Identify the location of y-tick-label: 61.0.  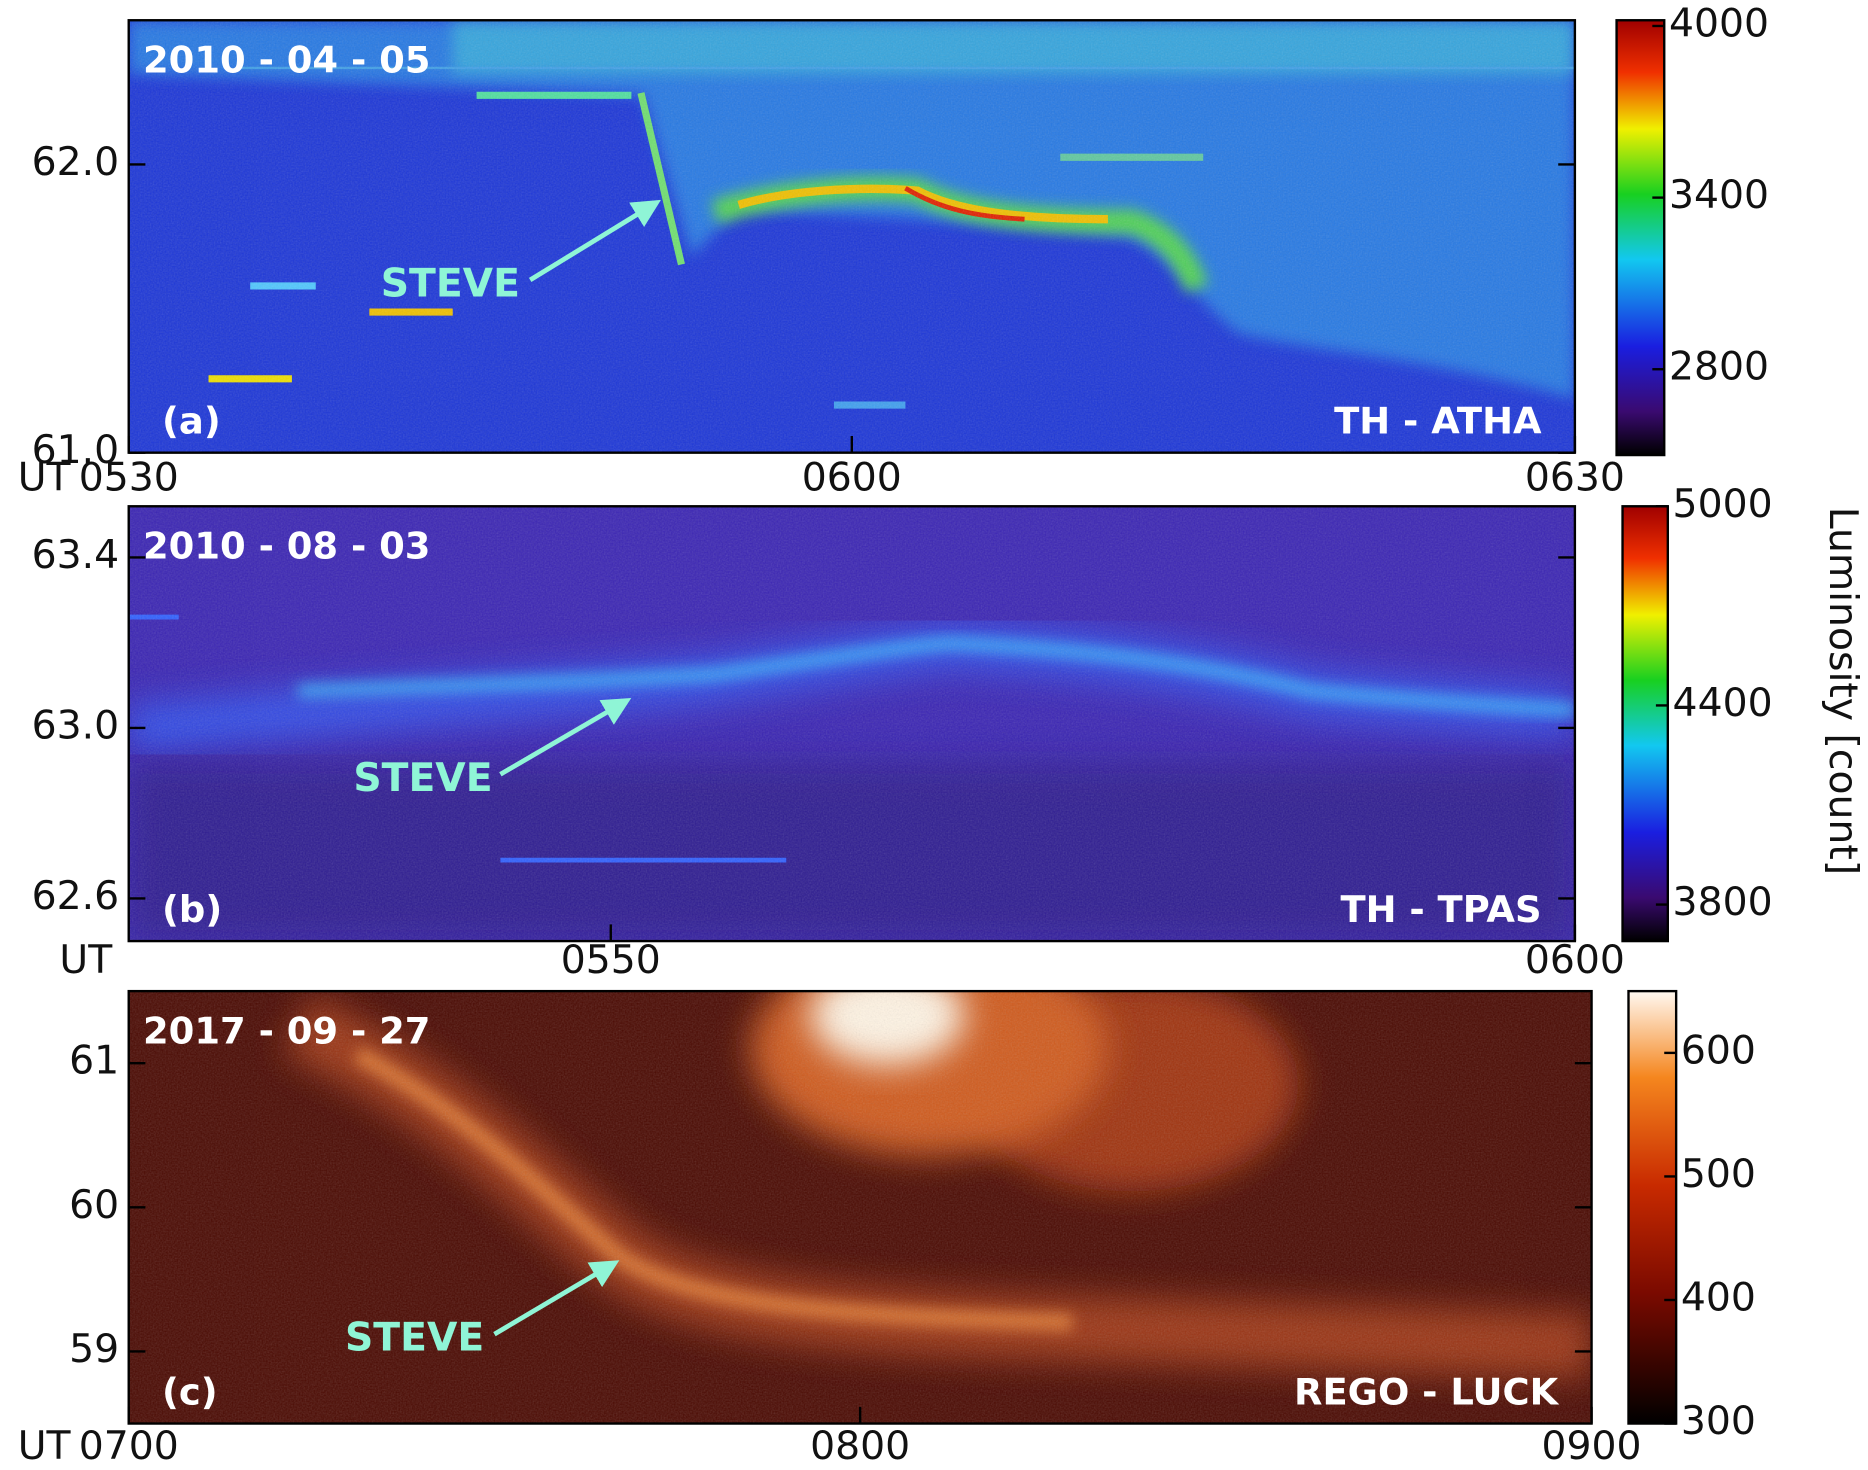
(76, 450).